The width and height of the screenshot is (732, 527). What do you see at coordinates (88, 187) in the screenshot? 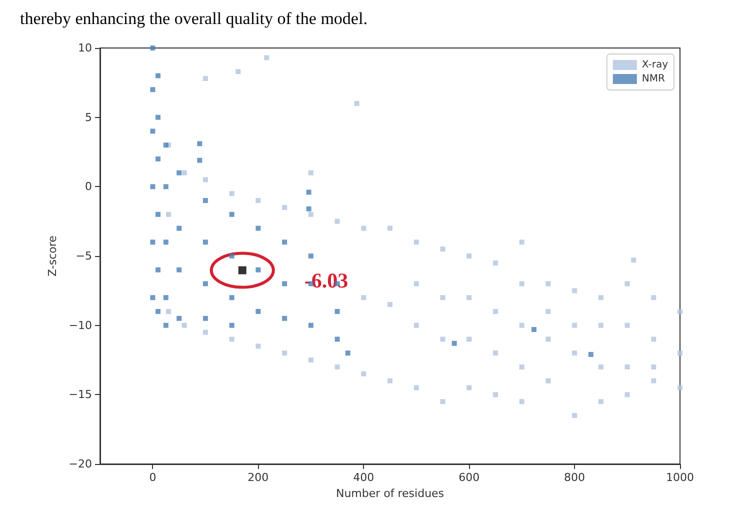
I see `y-tick-label: 0` at bounding box center [88, 187].